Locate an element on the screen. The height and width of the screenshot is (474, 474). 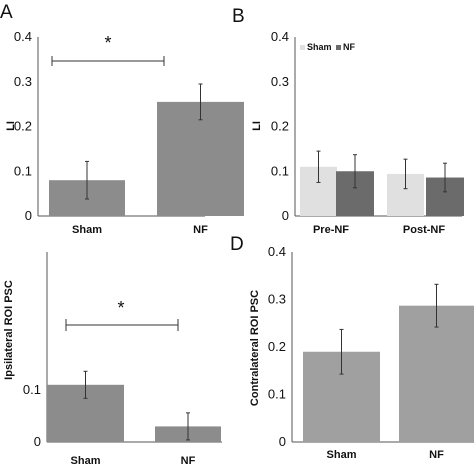
panel-c-significance-bracket is located at coordinates (122, 325).